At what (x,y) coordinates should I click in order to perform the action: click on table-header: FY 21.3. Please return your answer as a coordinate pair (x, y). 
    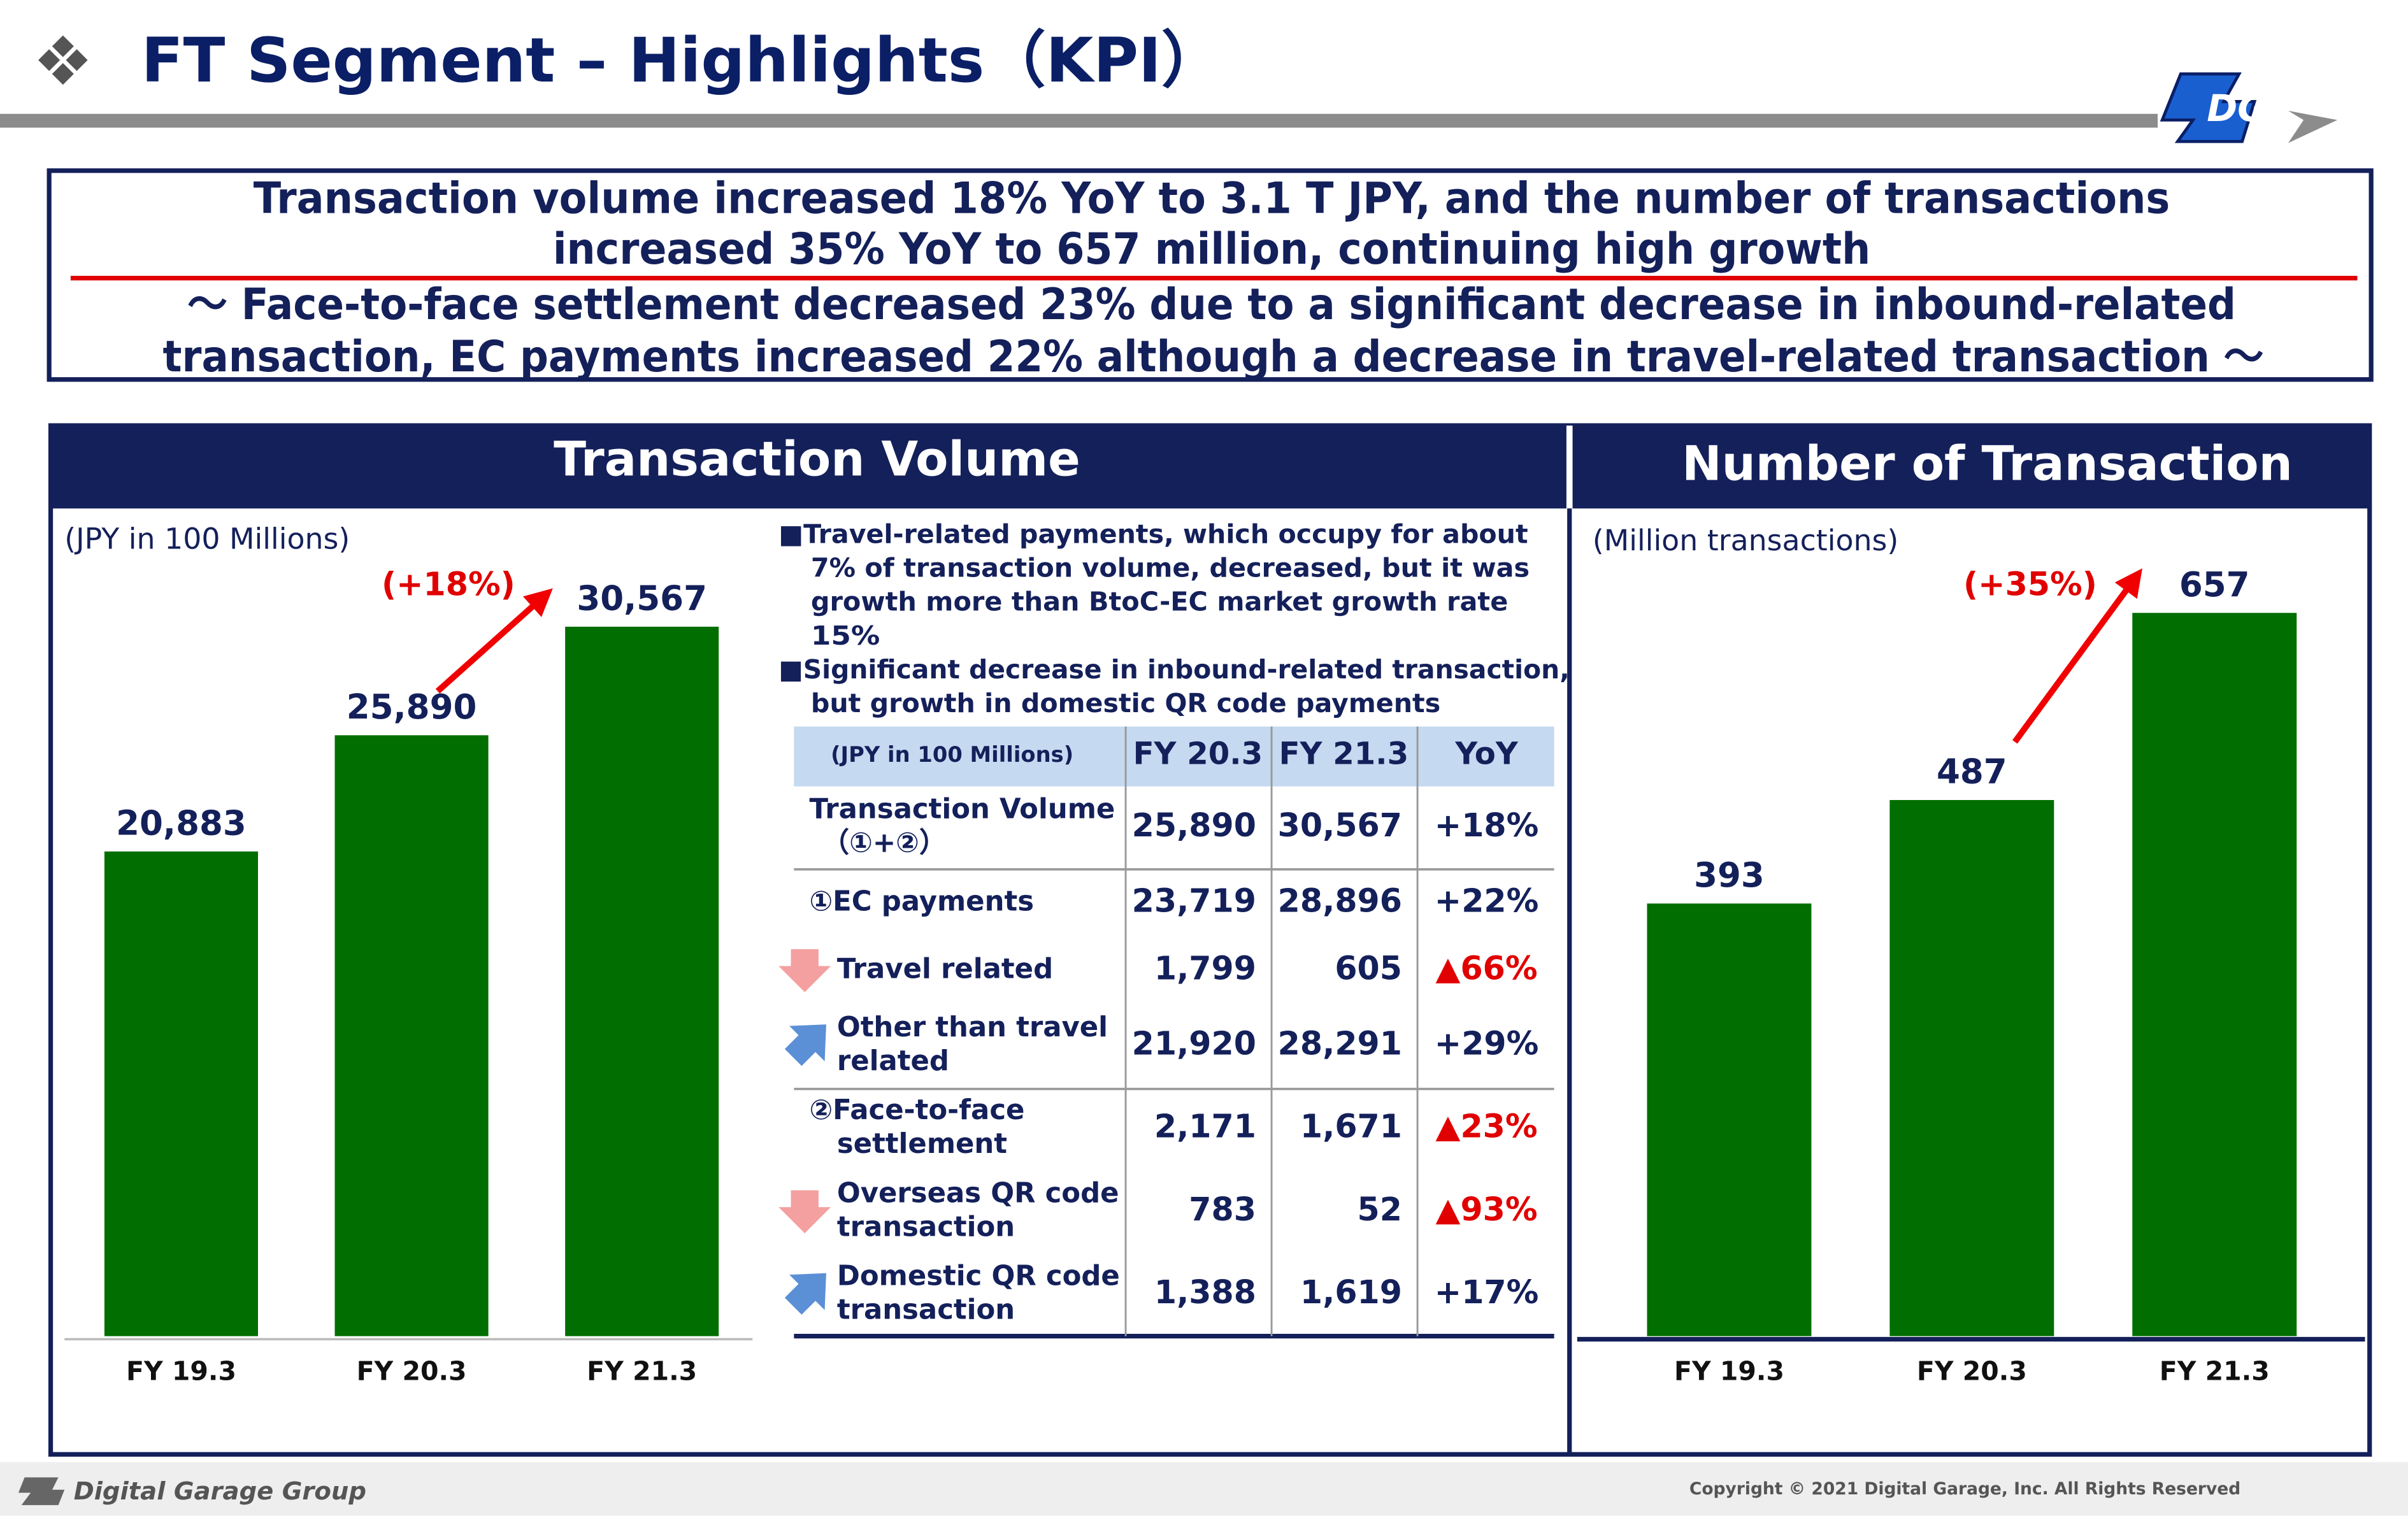
    Looking at the image, I should click on (1344, 753).